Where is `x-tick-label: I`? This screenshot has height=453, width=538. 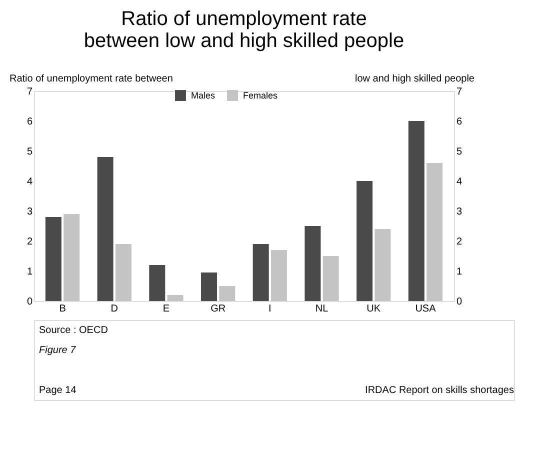 x-tick-label: I is located at coordinates (270, 309).